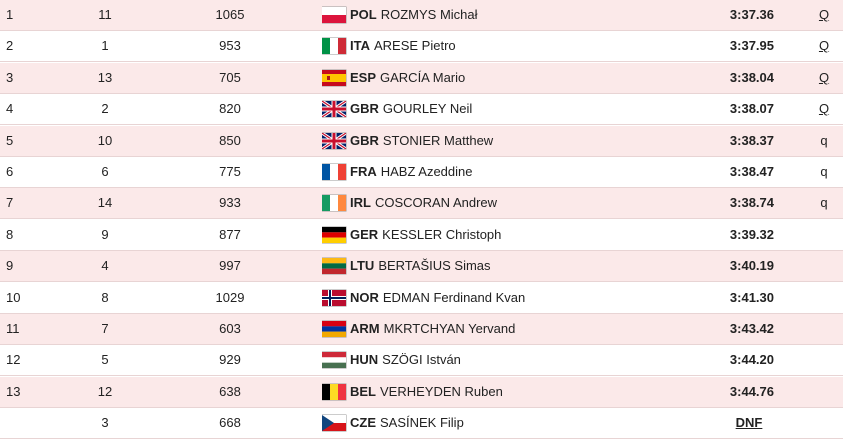  What do you see at coordinates (365, 328) in the screenshot?
I see `country-code: ARM` at bounding box center [365, 328].